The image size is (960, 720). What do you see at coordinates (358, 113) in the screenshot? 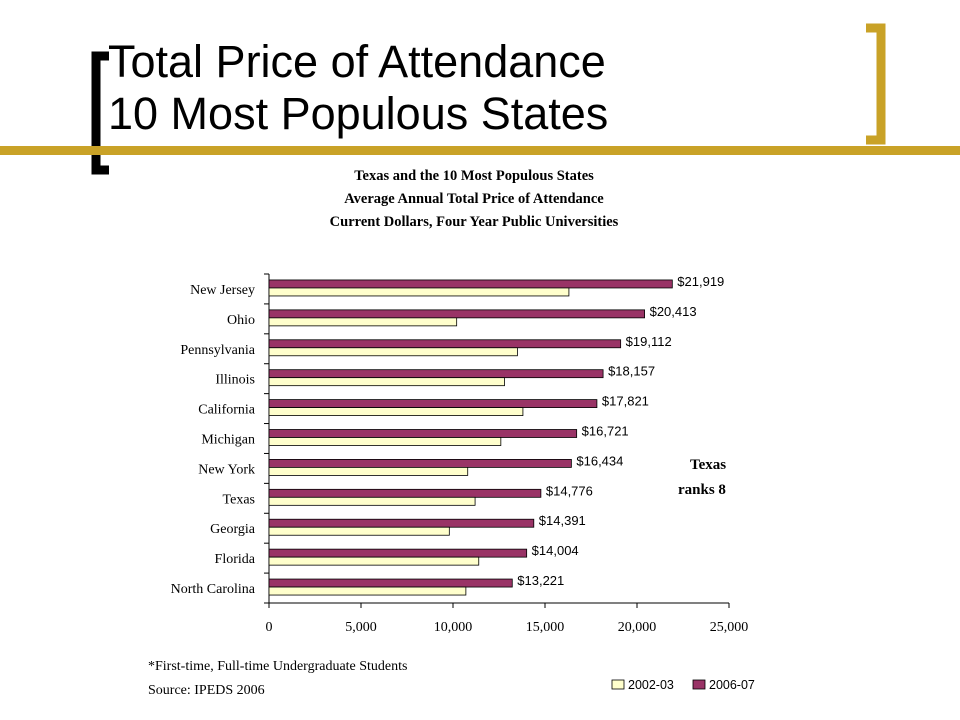
I see `slide-title-line-2: 10 Most Populous States` at bounding box center [358, 113].